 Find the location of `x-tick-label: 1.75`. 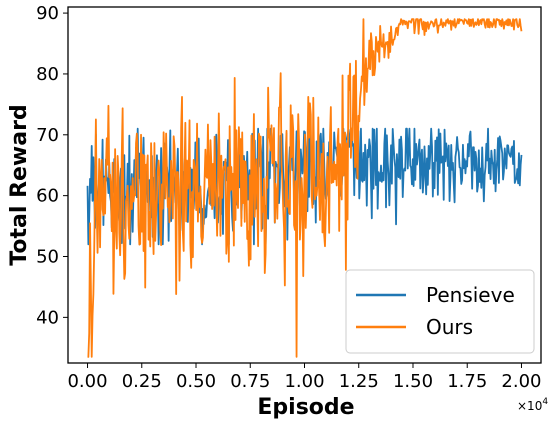

x-tick-label: 1.75 is located at coordinates (467, 381).